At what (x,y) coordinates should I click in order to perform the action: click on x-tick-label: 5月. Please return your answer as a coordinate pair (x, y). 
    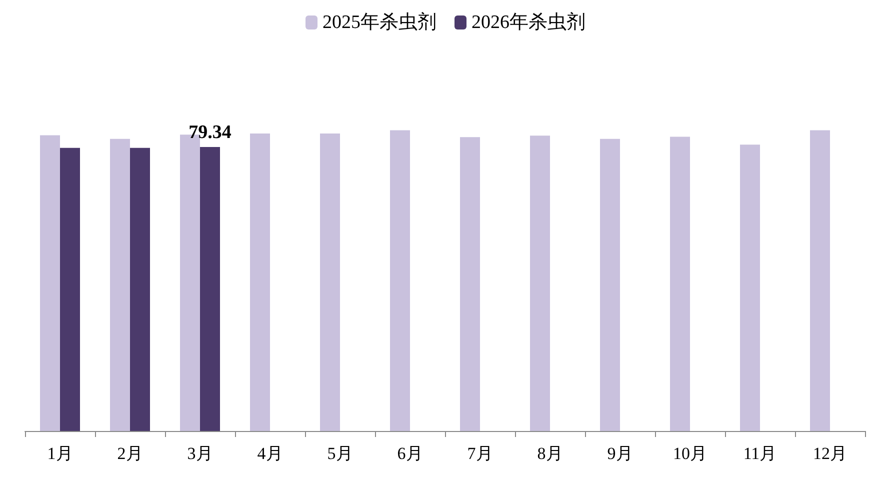
    Looking at the image, I should click on (340, 453).